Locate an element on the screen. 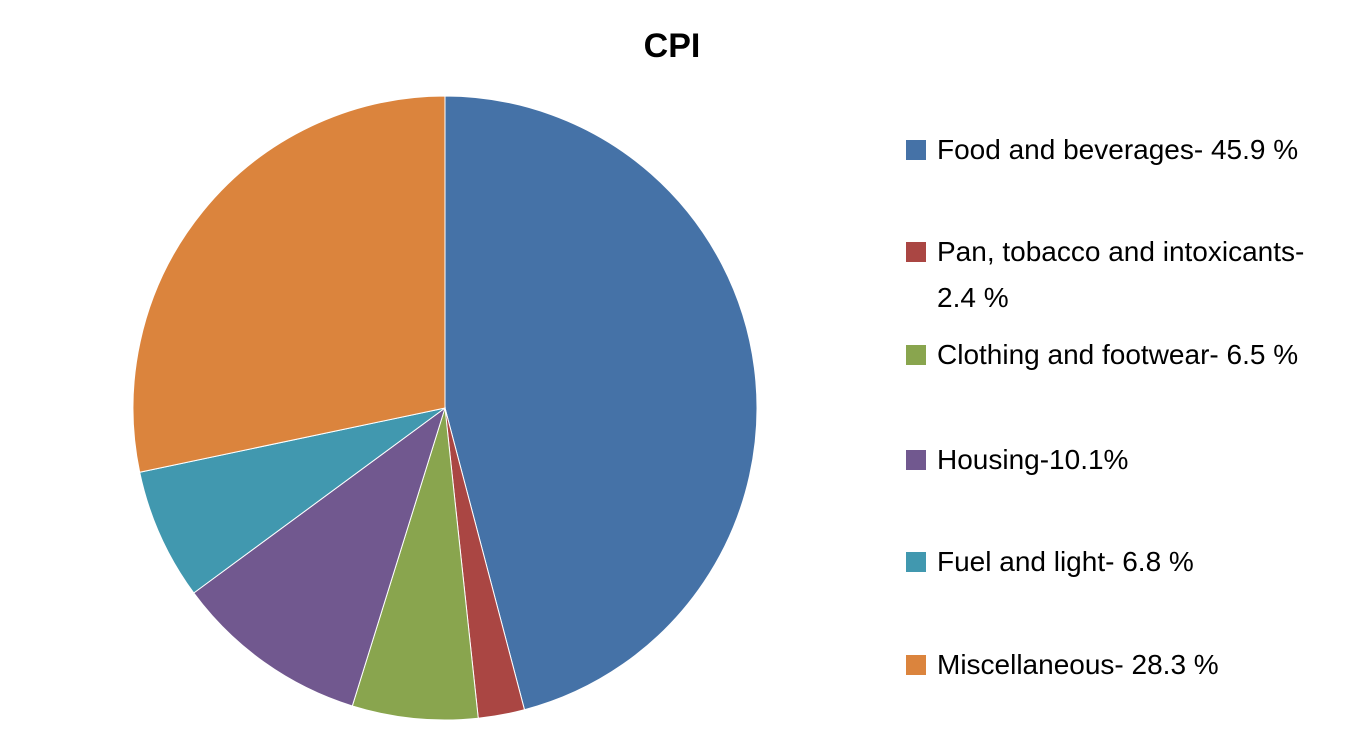 This screenshot has width=1350, height=742. legend-item: Clothing and footwear- 6.5 % is located at coordinates (1121, 355).